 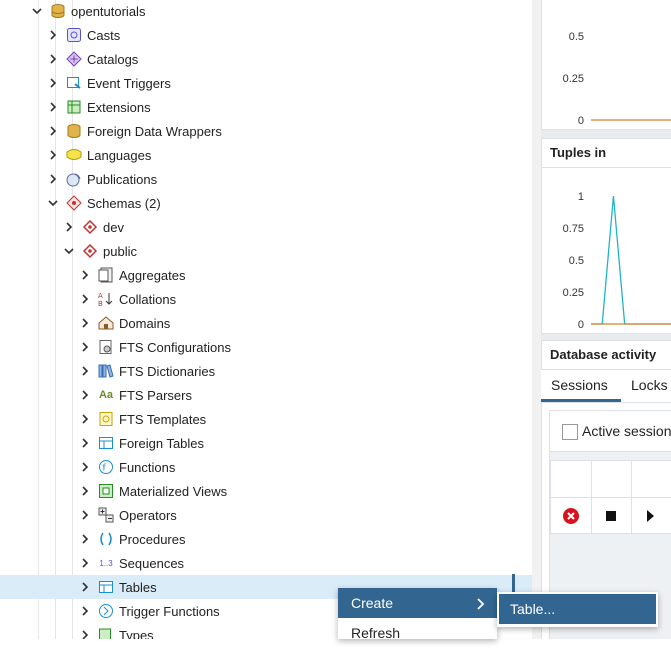 I want to click on active-sessions-label: Active sessions, so click(x=626, y=431).